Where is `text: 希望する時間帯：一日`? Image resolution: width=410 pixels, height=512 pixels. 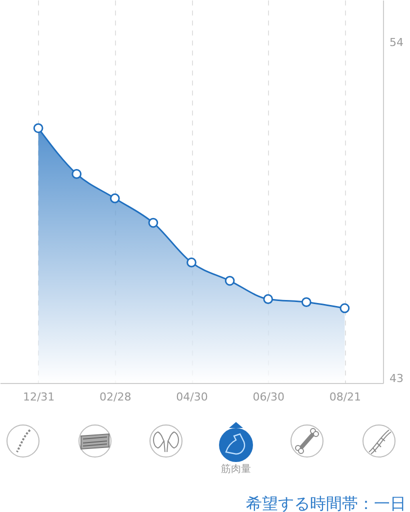 text: 希望する時間帯：一日 is located at coordinates (326, 503).